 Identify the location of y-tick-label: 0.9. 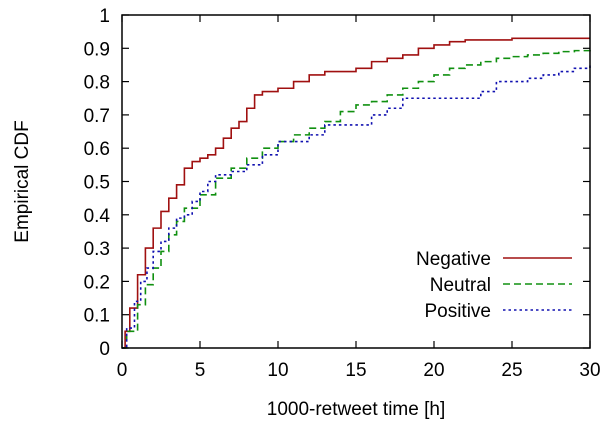
(97, 49).